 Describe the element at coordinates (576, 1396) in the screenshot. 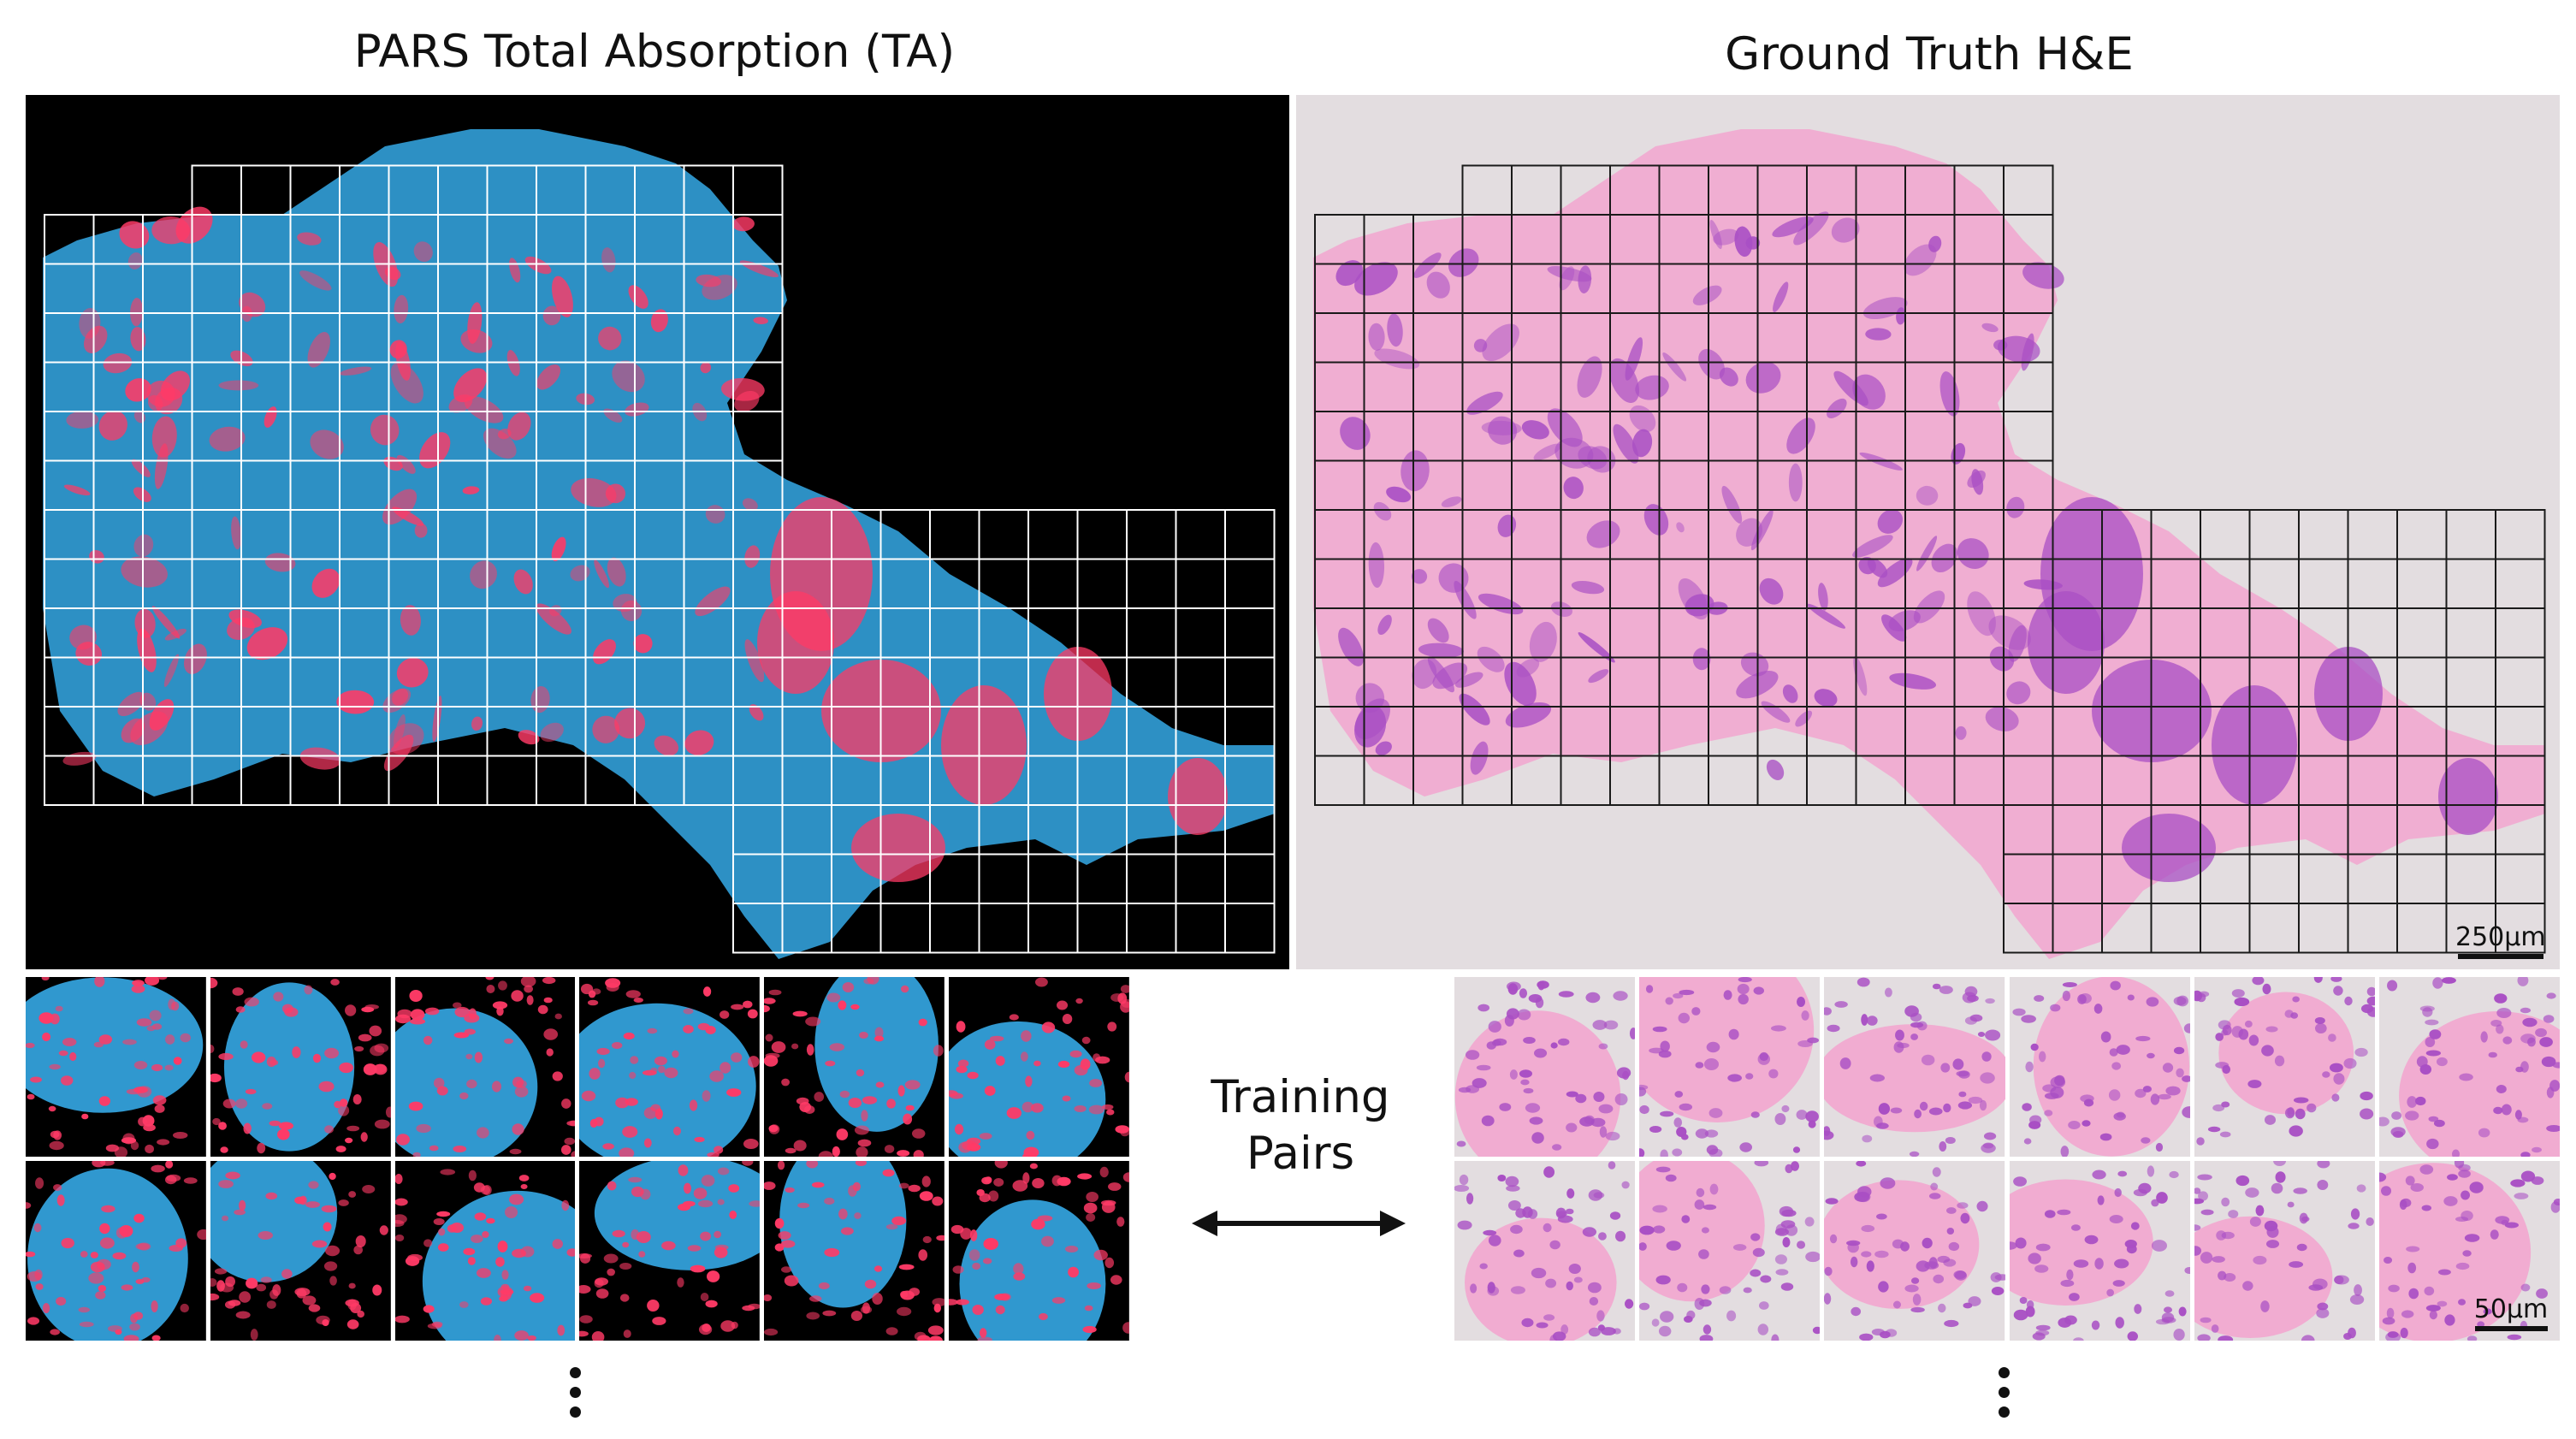

I see `left-continuation-dots-icon` at that location.